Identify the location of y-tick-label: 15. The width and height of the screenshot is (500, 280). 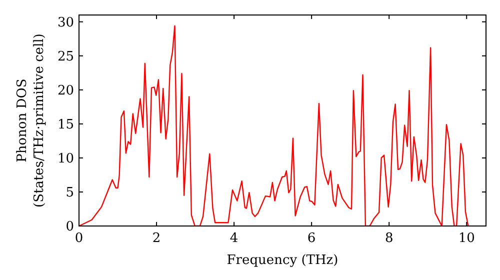
(65, 124).